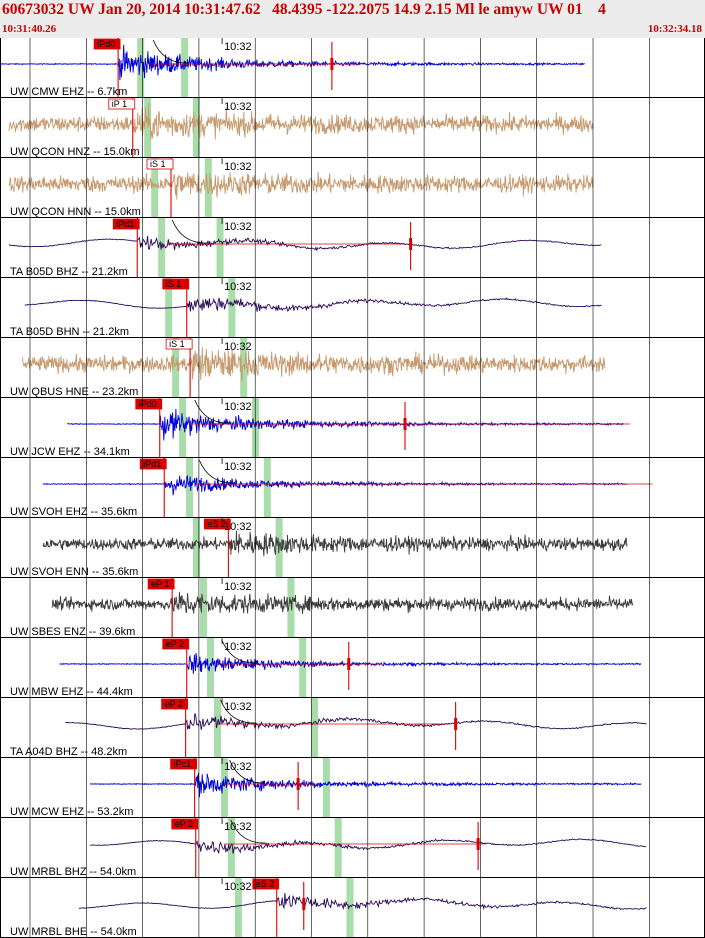 Image resolution: width=705 pixels, height=938 pixels. I want to click on station-label: UW MBW EHZ -- 44.4km, so click(71, 692).